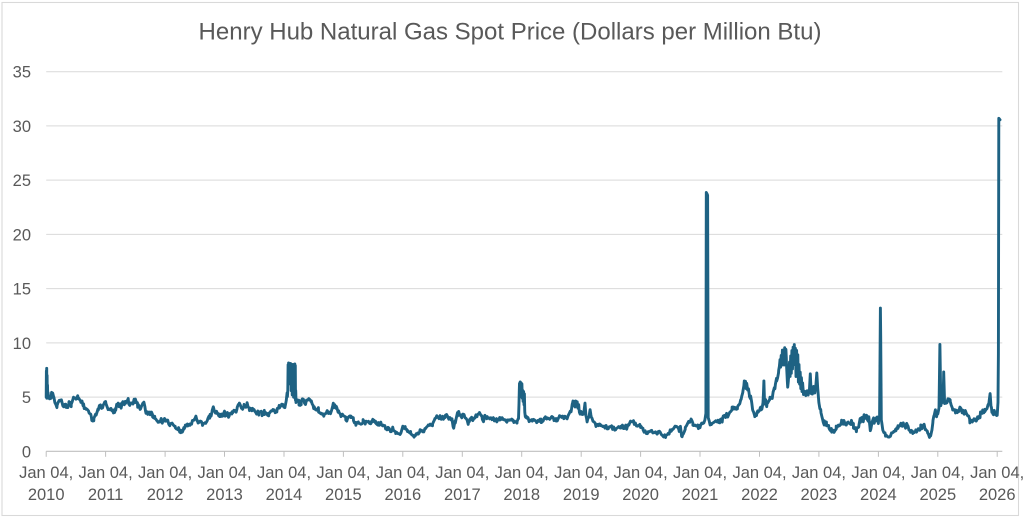 Image resolution: width=1024 pixels, height=518 pixels. Describe the element at coordinates (343, 495) in the screenshot. I see `svg-text: 2015` at that location.